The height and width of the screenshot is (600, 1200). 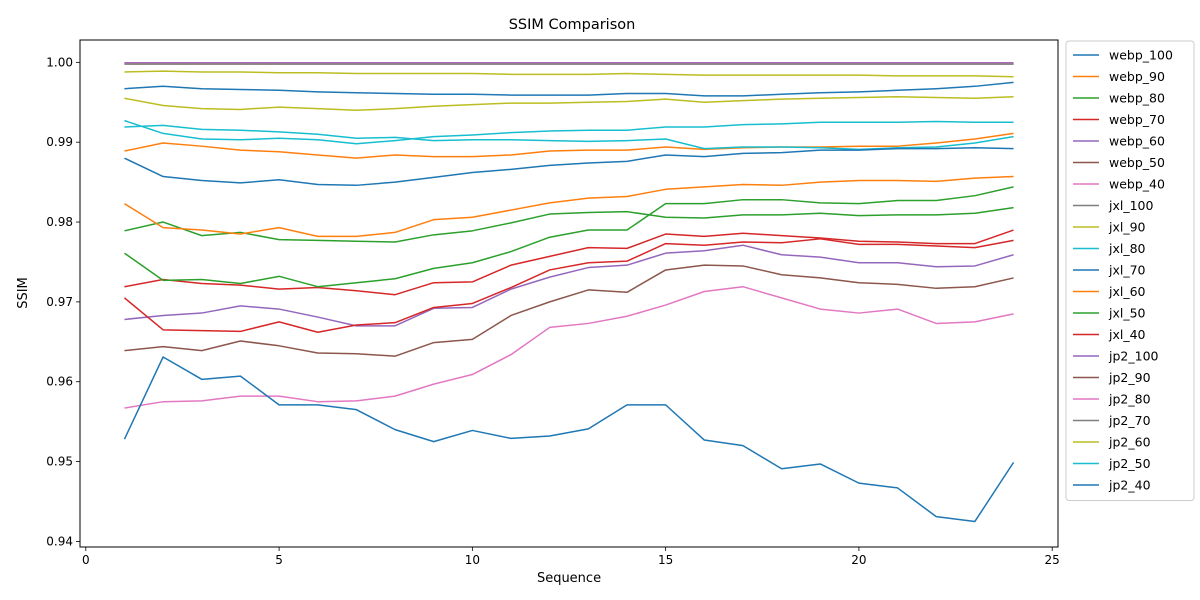 I want to click on legend-label: webp_80, so click(x=1137, y=98).